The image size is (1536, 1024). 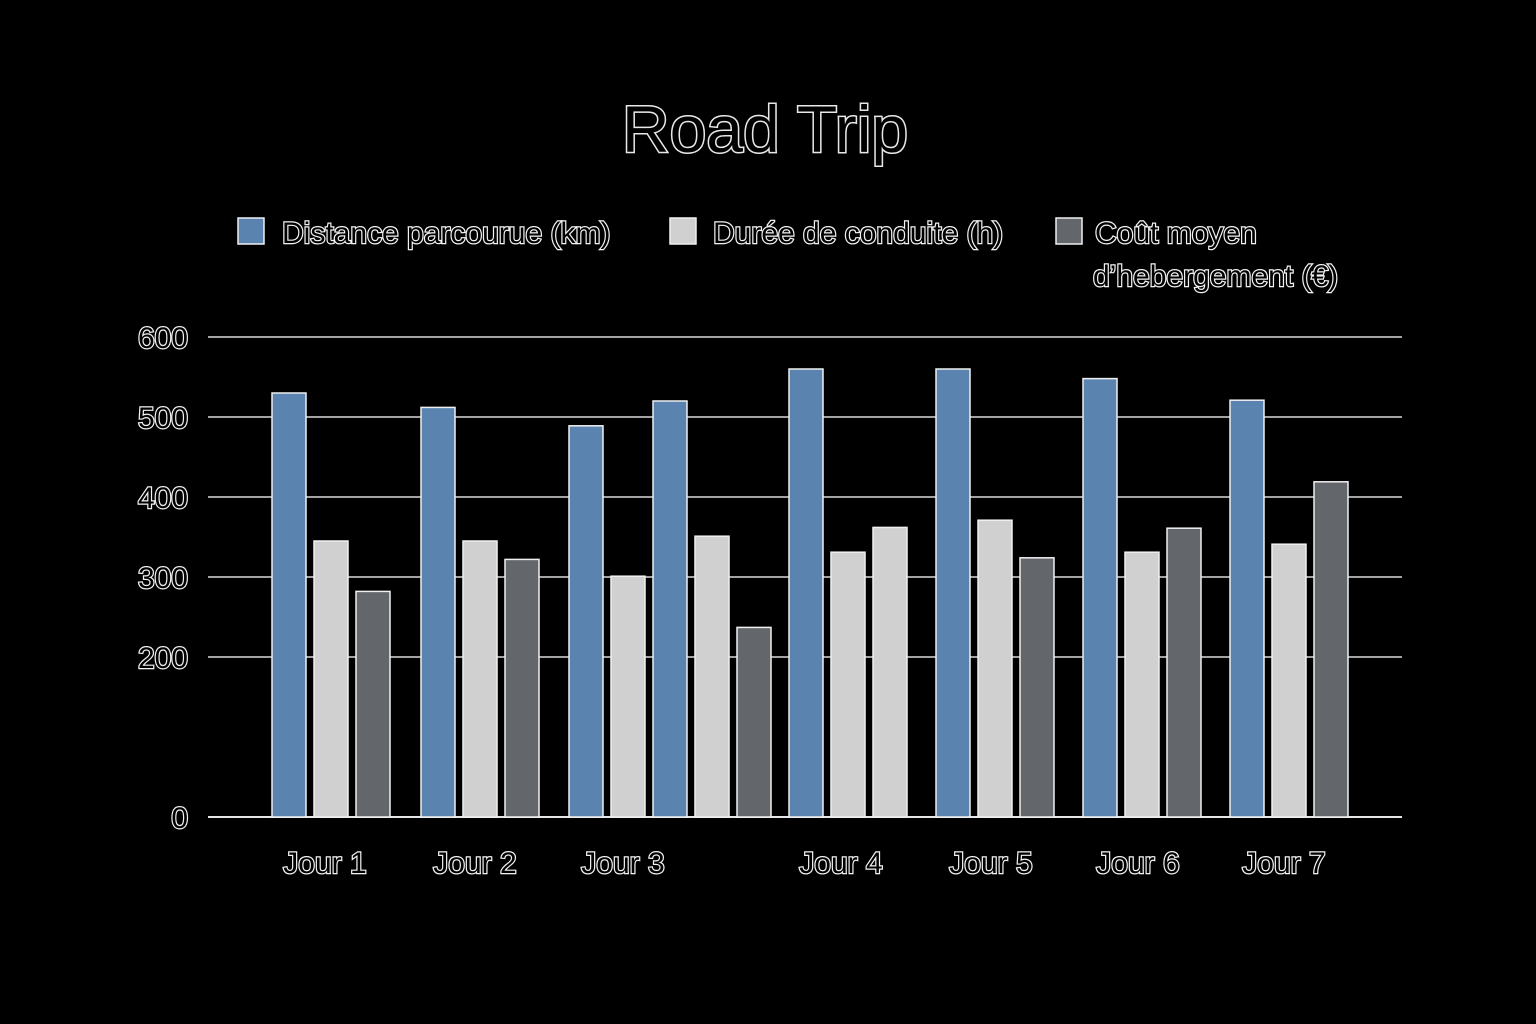 What do you see at coordinates (474, 863) in the screenshot?
I see `x-category-label-2: Jour 2` at bounding box center [474, 863].